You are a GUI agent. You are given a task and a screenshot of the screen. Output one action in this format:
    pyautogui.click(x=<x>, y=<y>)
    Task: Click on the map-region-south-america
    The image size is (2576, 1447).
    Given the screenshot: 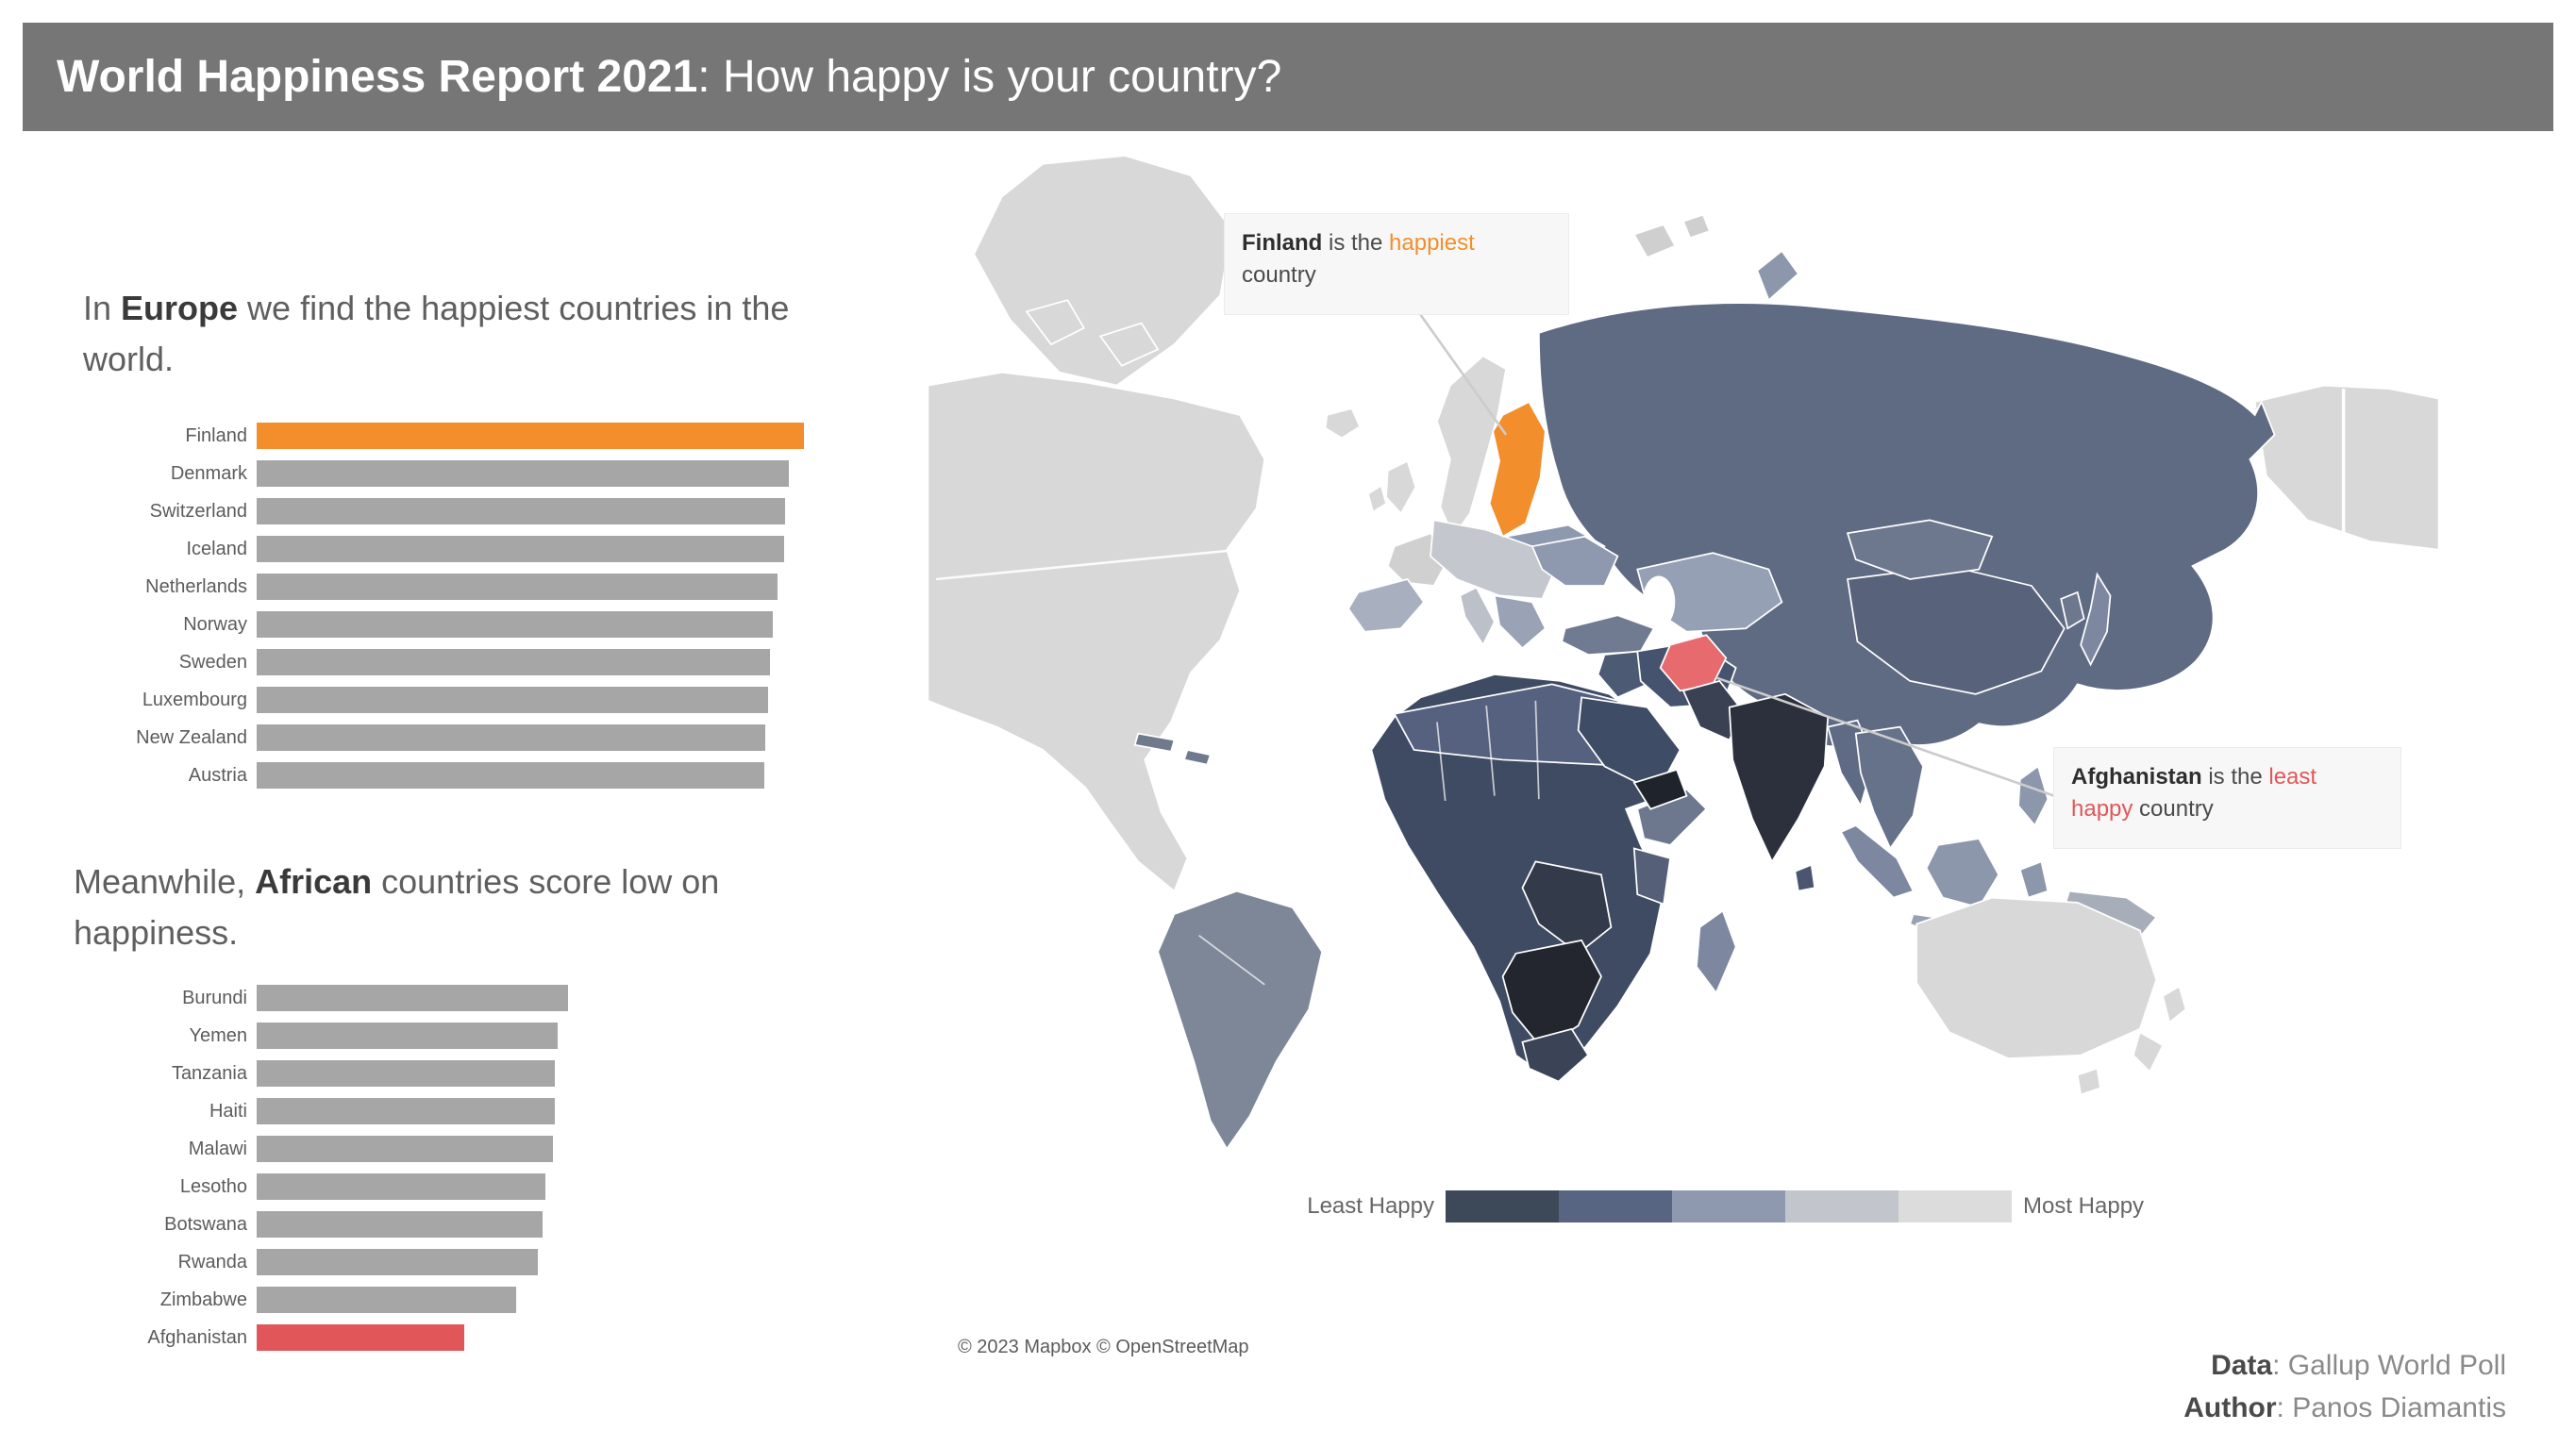 What is the action you would take?
    pyautogui.click(x=1240, y=1021)
    